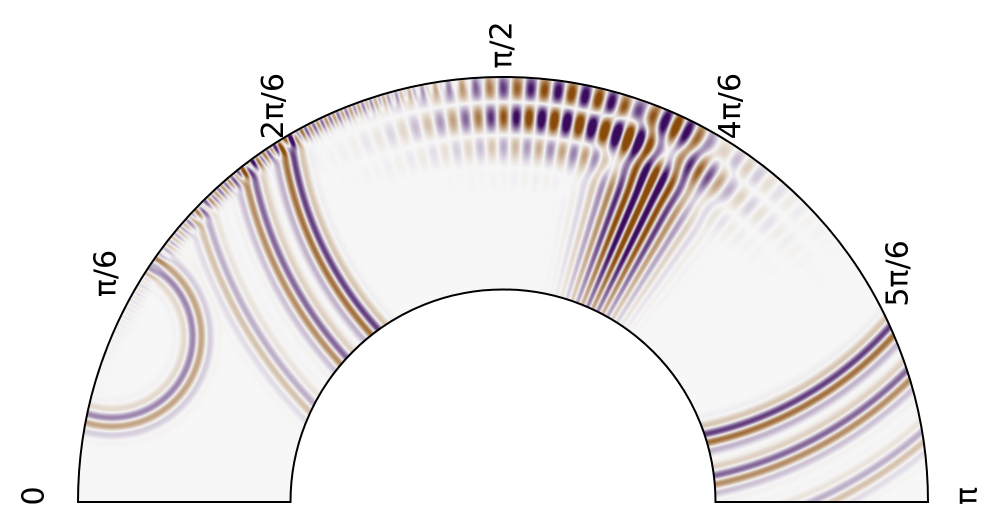 This screenshot has height=517, width=1007. What do you see at coordinates (273, 106) in the screenshot?
I see `theta-tick-label: 2π/6` at bounding box center [273, 106].